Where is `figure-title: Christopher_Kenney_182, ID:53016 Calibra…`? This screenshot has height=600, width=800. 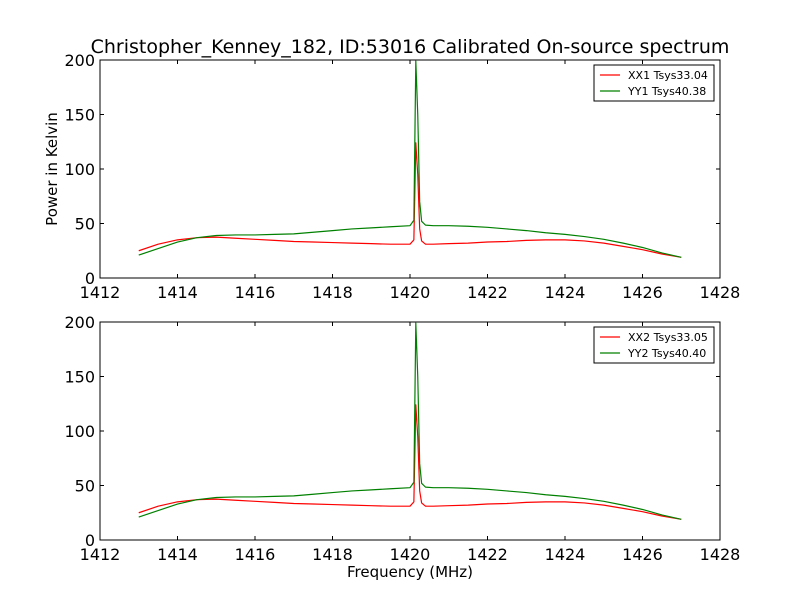 figure-title: Christopher_Kenney_182, ID:53016 Calibra… is located at coordinates (410, 47).